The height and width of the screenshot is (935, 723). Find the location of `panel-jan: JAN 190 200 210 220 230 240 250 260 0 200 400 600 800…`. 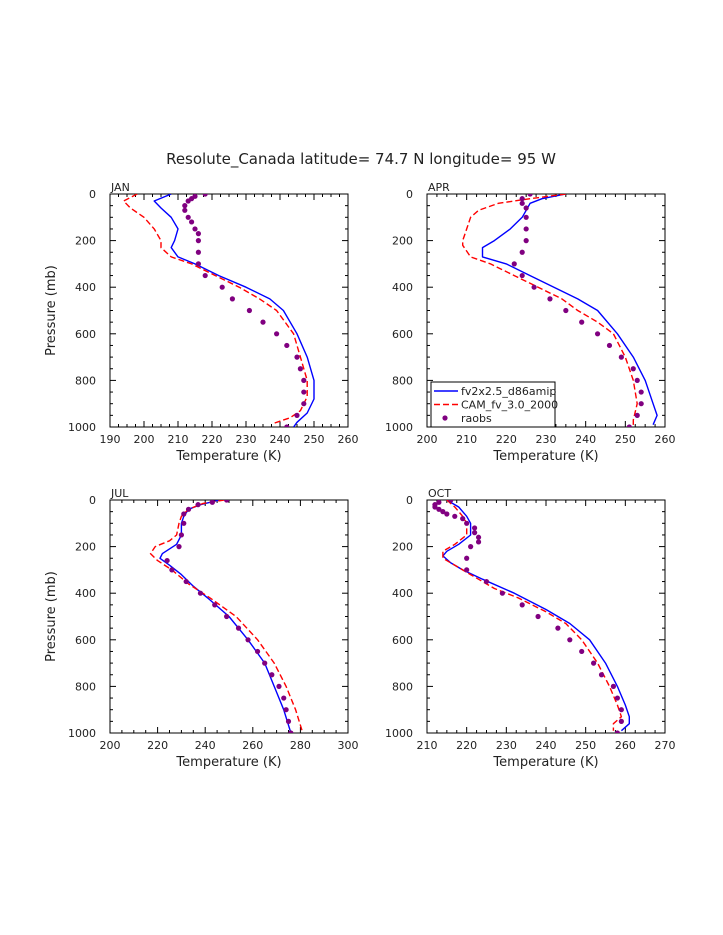

panel-jan: JAN 190 200 210 220 230 240 250 260 0 200 400 600 800… is located at coordinates (201, 322).